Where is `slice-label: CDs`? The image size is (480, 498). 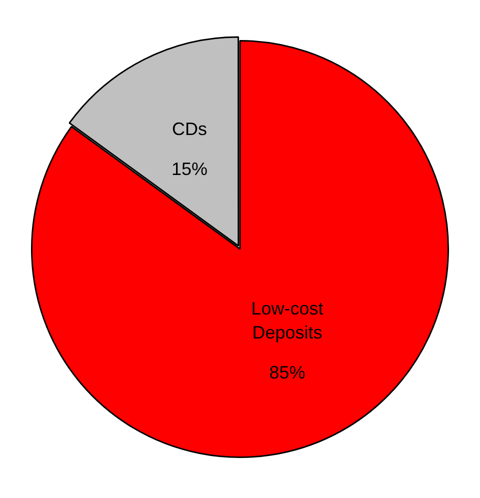
slice-label: CDs is located at coordinates (190, 128).